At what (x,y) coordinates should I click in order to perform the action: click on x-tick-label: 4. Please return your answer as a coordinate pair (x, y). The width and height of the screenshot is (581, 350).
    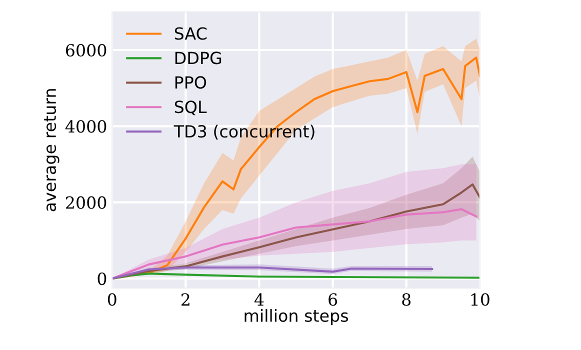
    Looking at the image, I should click on (259, 299).